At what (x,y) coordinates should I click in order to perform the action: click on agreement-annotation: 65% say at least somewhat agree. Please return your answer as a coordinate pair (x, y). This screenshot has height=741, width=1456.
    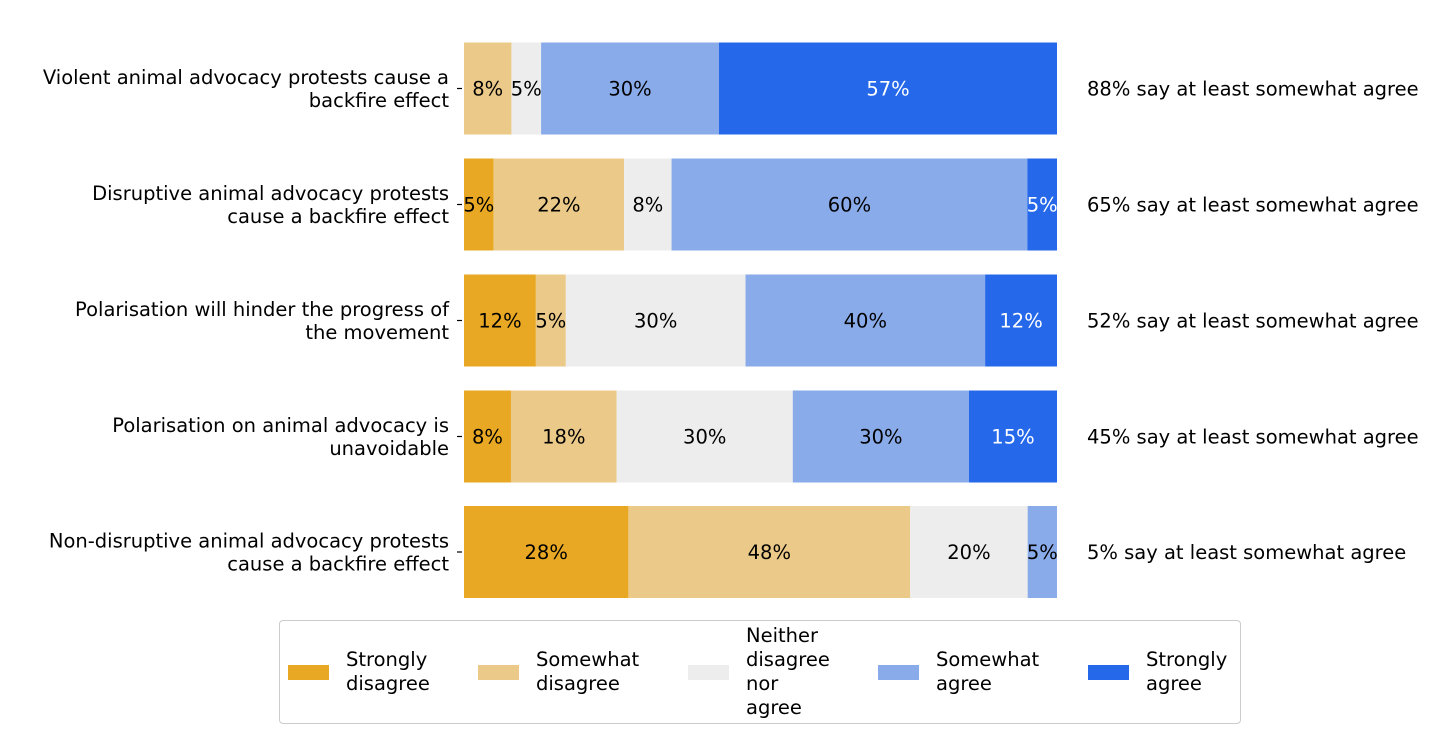
    Looking at the image, I should click on (1253, 205).